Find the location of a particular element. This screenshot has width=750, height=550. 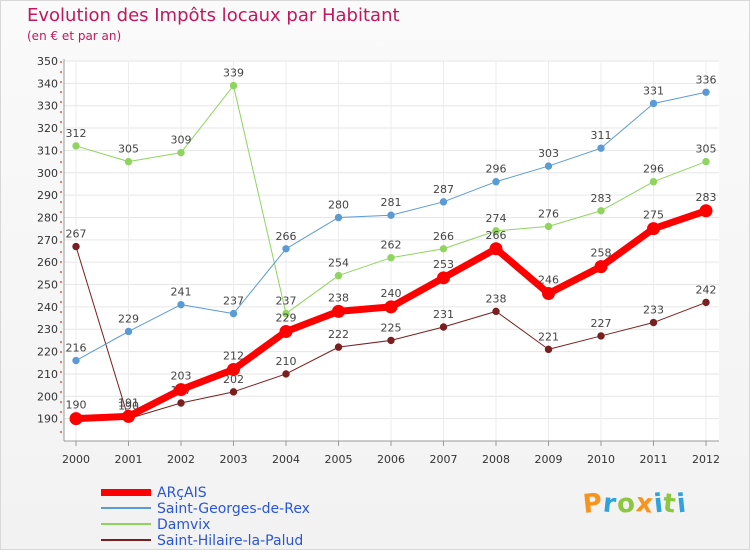

data-label: 274 is located at coordinates (496, 218).